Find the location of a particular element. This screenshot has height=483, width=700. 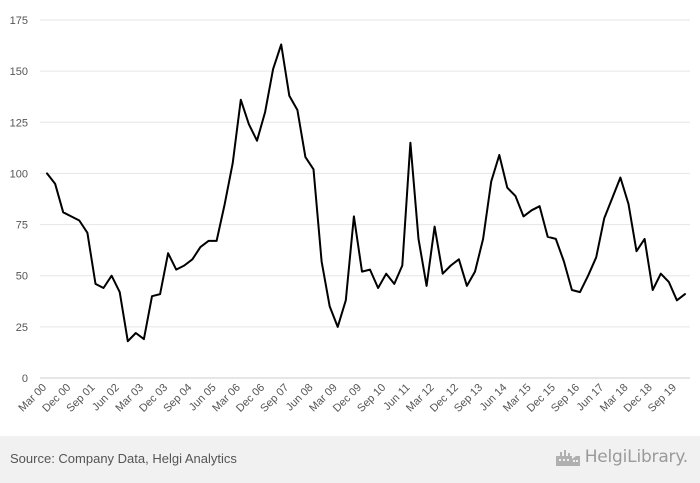

y-tick-label: 75 is located at coordinates (22, 226).